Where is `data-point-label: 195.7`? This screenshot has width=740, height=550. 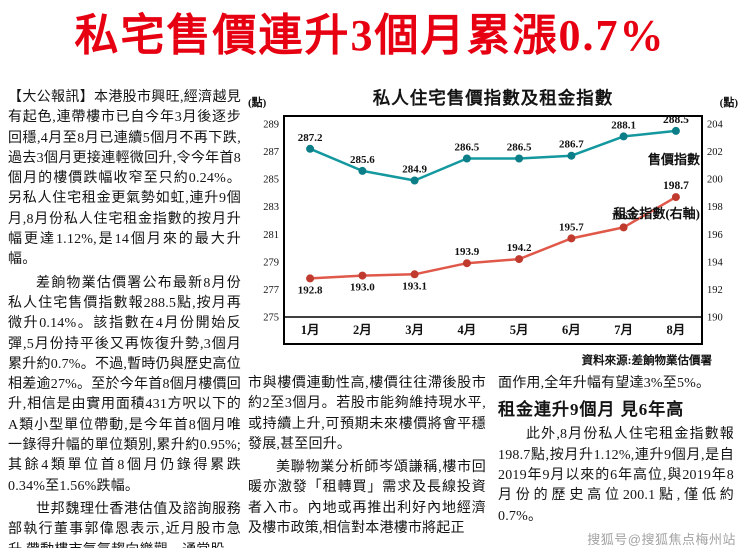
data-point-label: 195.7 is located at coordinates (571, 227).